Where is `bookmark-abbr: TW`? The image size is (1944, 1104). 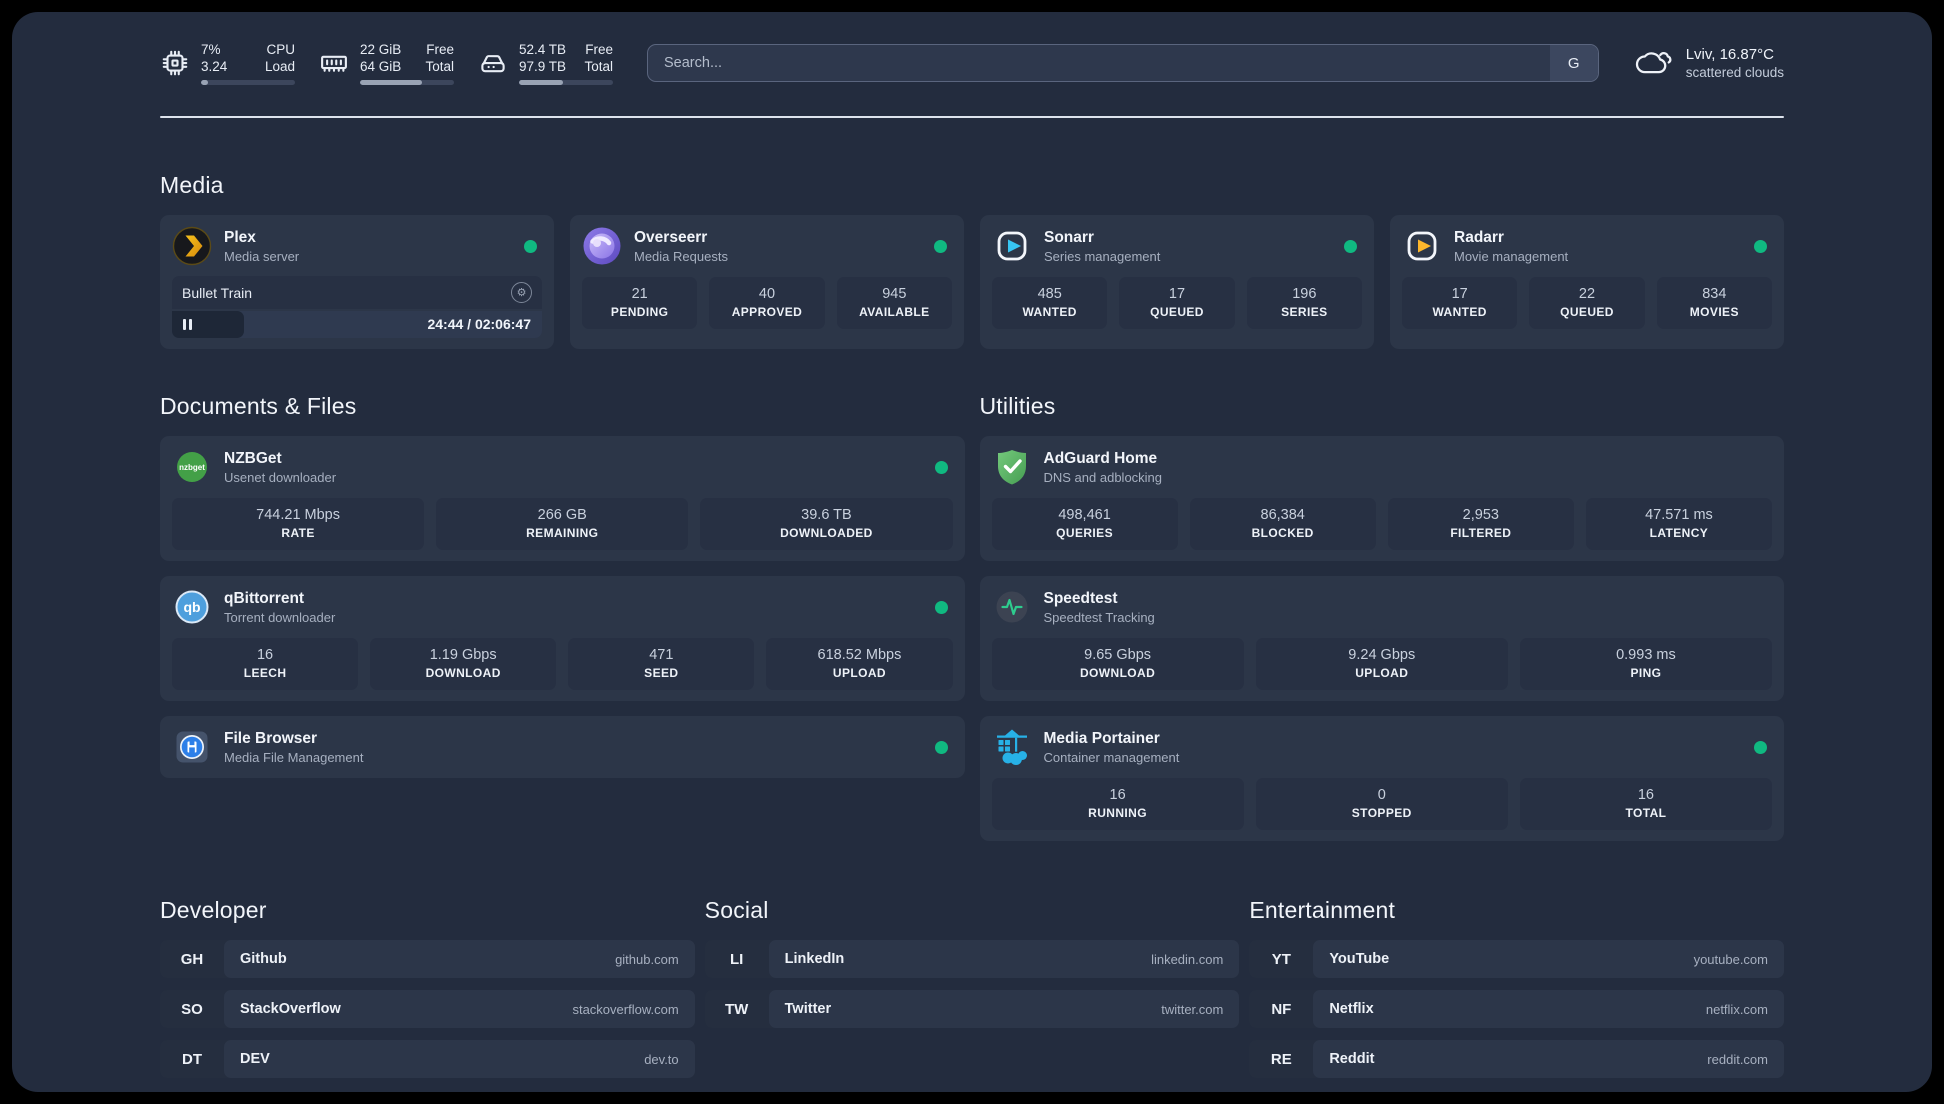
bookmark-abbr: TW is located at coordinates (736, 1009).